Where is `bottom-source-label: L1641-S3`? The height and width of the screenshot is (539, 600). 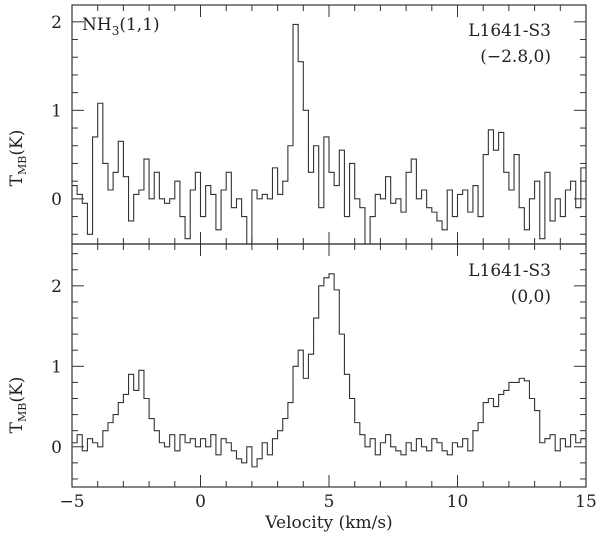
bottom-source-label: L1641-S3 is located at coordinates (509, 271).